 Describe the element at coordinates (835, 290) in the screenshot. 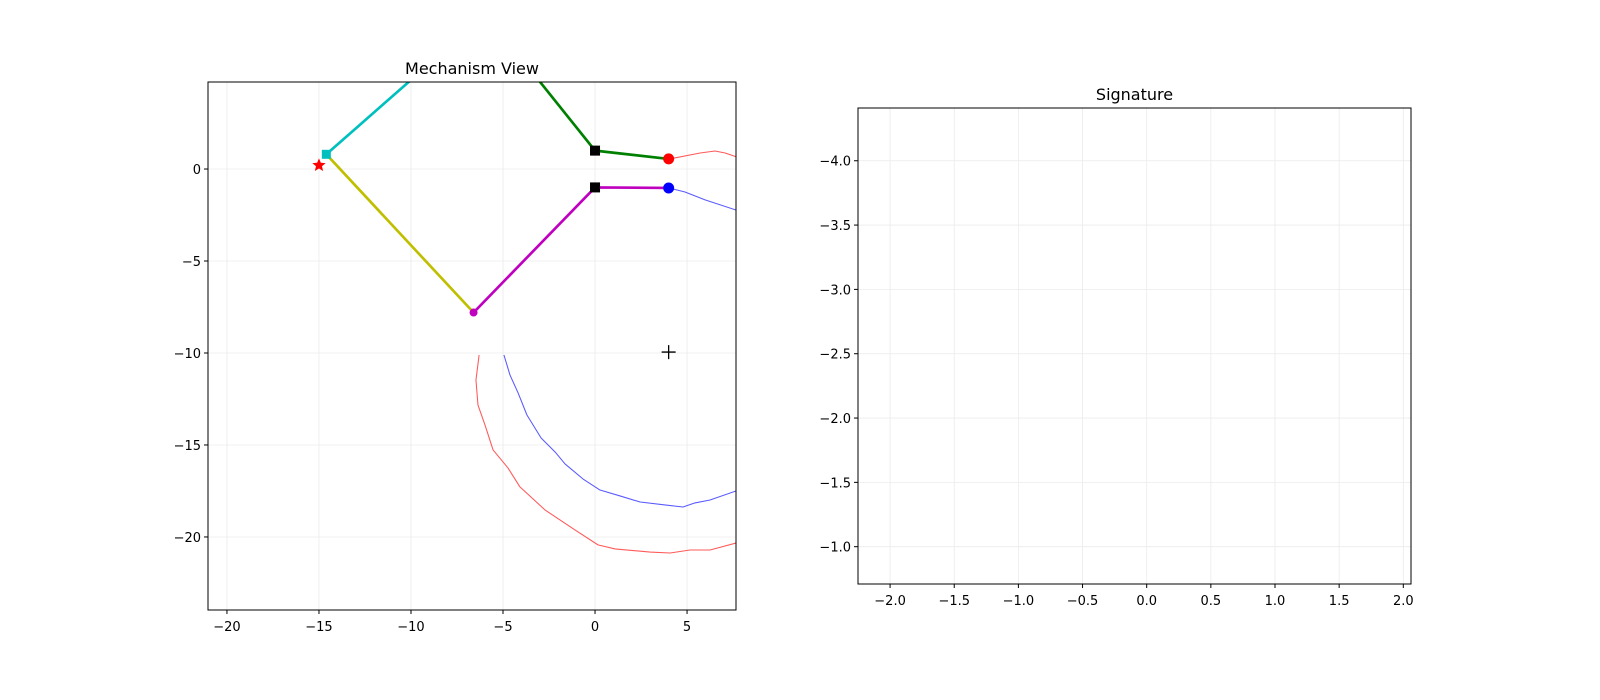

I see `y-tick-label: −3.0` at that location.